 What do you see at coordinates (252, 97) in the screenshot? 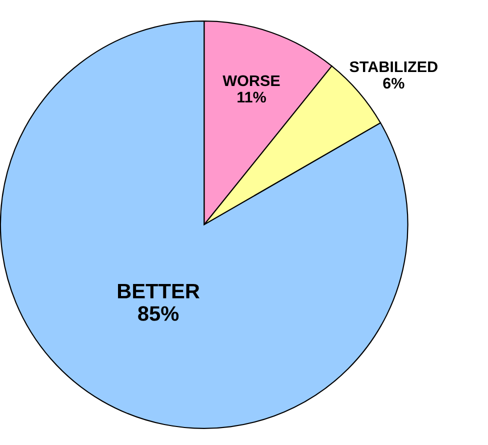
I see `data-label: 11%` at bounding box center [252, 97].